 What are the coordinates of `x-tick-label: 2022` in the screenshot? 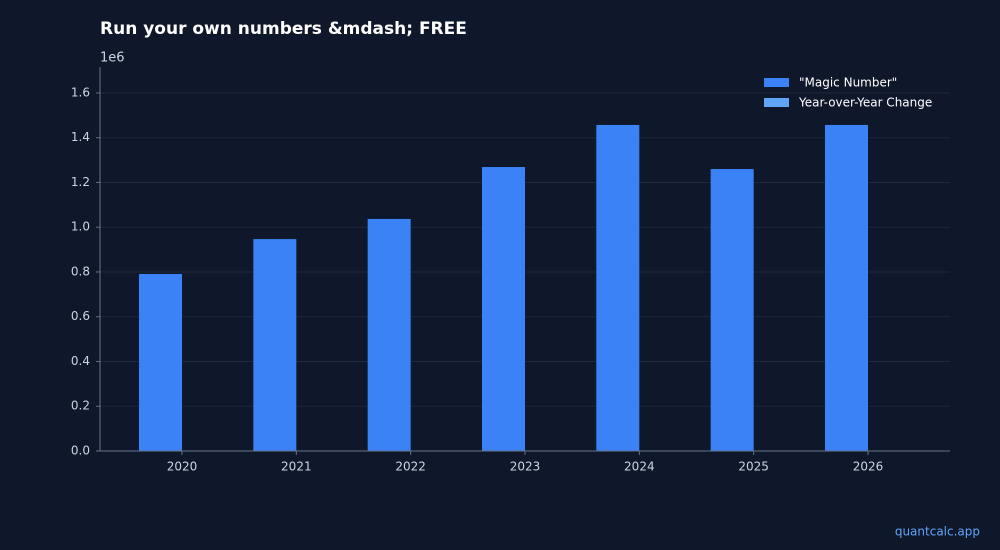 It's located at (410, 467).